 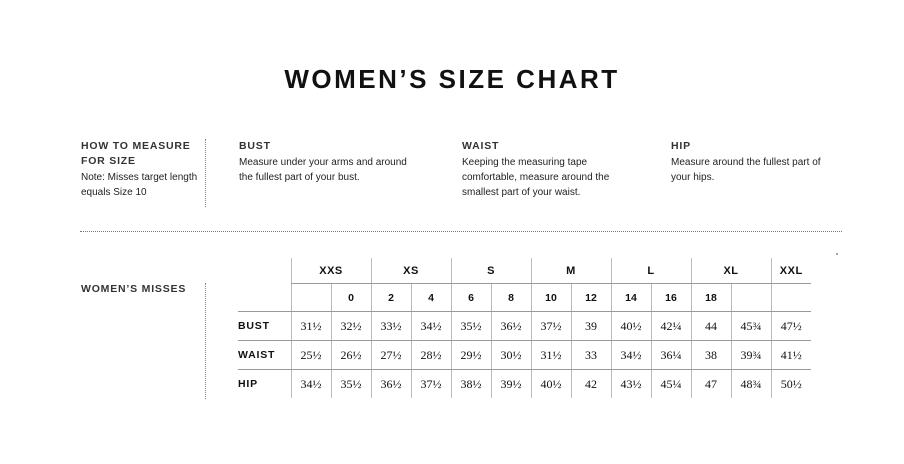 What do you see at coordinates (410, 271) in the screenshot?
I see `size-group-xs: XS` at bounding box center [410, 271].